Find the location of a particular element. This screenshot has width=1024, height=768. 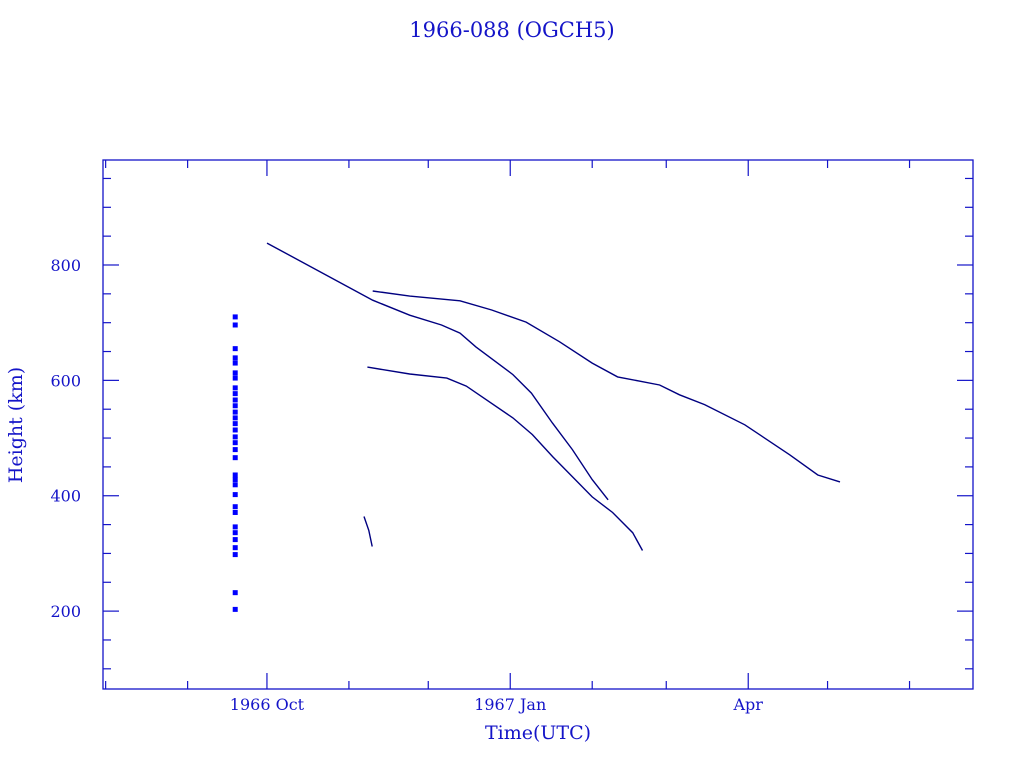

series-line-curve-c is located at coordinates (505, 458).